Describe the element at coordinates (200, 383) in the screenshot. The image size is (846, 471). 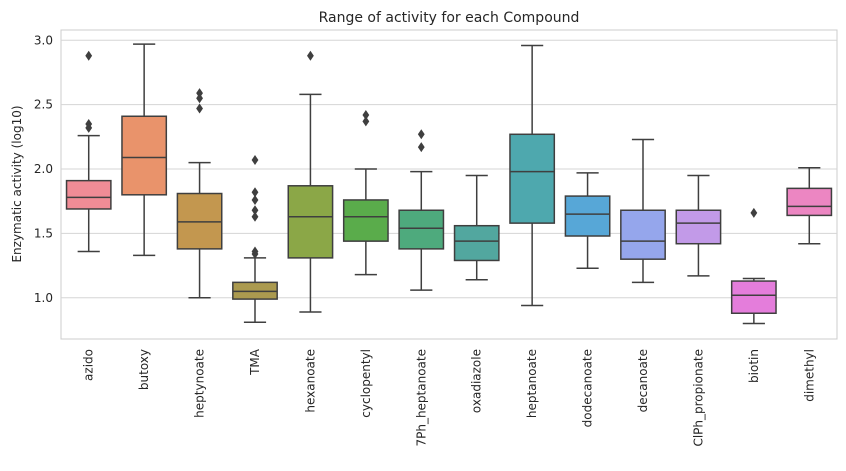
I see `x-tick-label: heptynoate` at that location.